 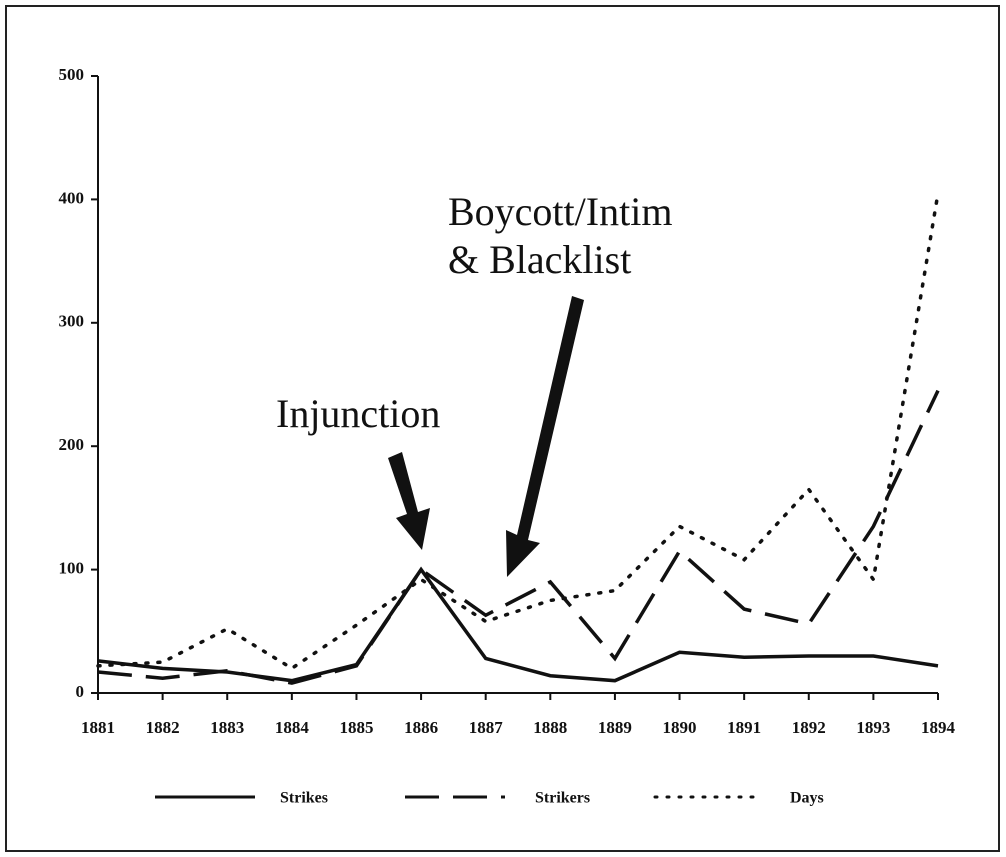 I want to click on boycott-arrow, so click(x=545, y=436).